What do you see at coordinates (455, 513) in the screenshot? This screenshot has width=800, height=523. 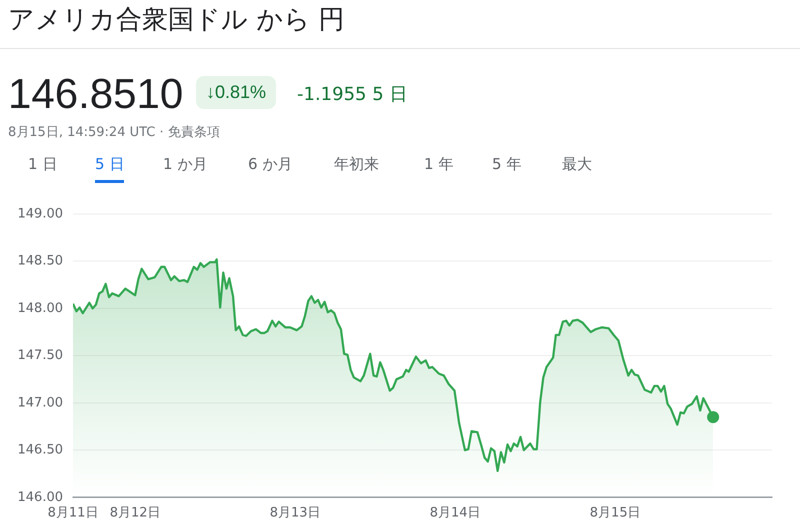 I see `x-tick-label: 8月14日` at bounding box center [455, 513].